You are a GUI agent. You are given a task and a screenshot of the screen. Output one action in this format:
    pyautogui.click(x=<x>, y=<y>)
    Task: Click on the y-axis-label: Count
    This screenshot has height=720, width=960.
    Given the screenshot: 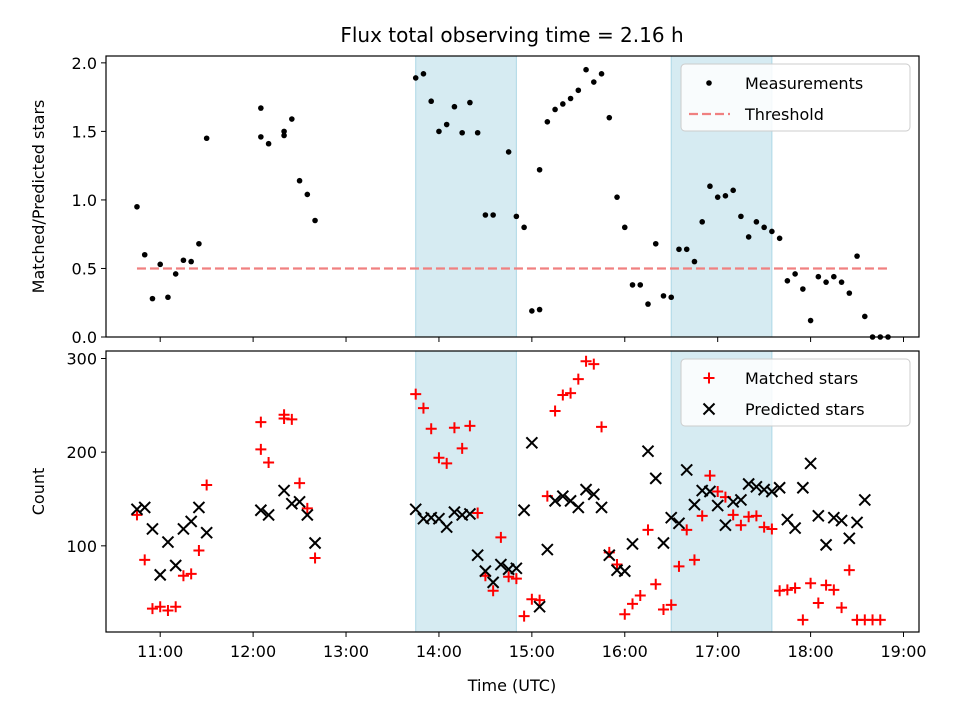 What is the action you would take?
    pyautogui.click(x=38, y=492)
    